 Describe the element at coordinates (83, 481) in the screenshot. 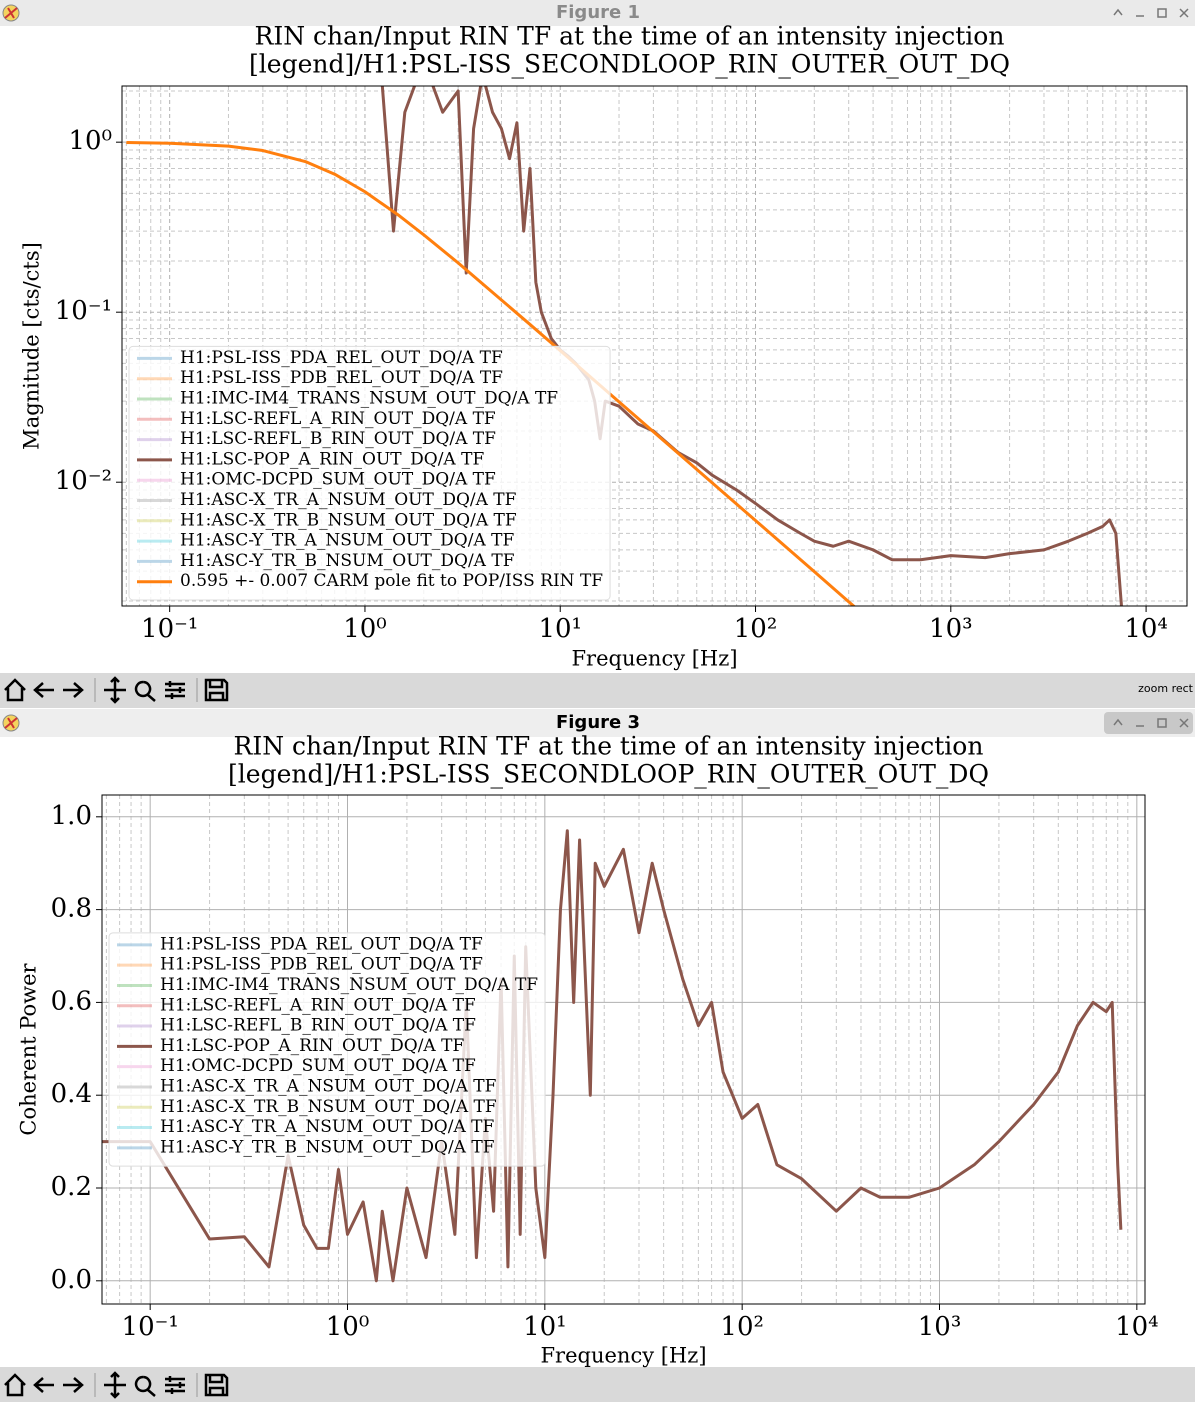

I see `y-tick-label: 10⁻²` at that location.